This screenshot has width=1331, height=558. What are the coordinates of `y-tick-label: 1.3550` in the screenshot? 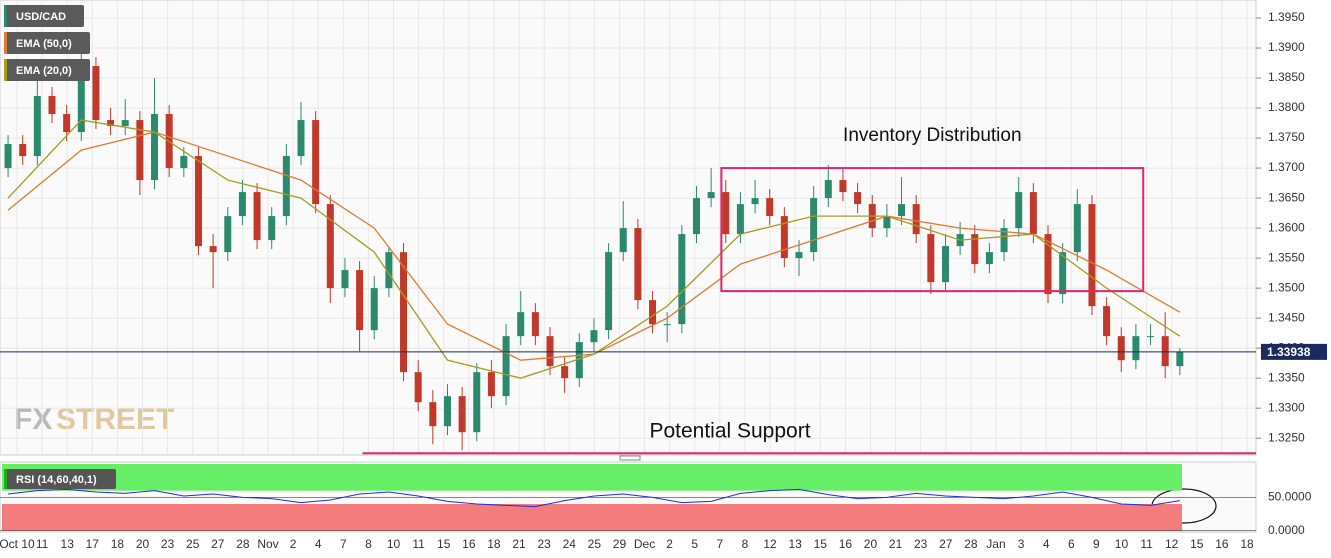 It's located at (1286, 257).